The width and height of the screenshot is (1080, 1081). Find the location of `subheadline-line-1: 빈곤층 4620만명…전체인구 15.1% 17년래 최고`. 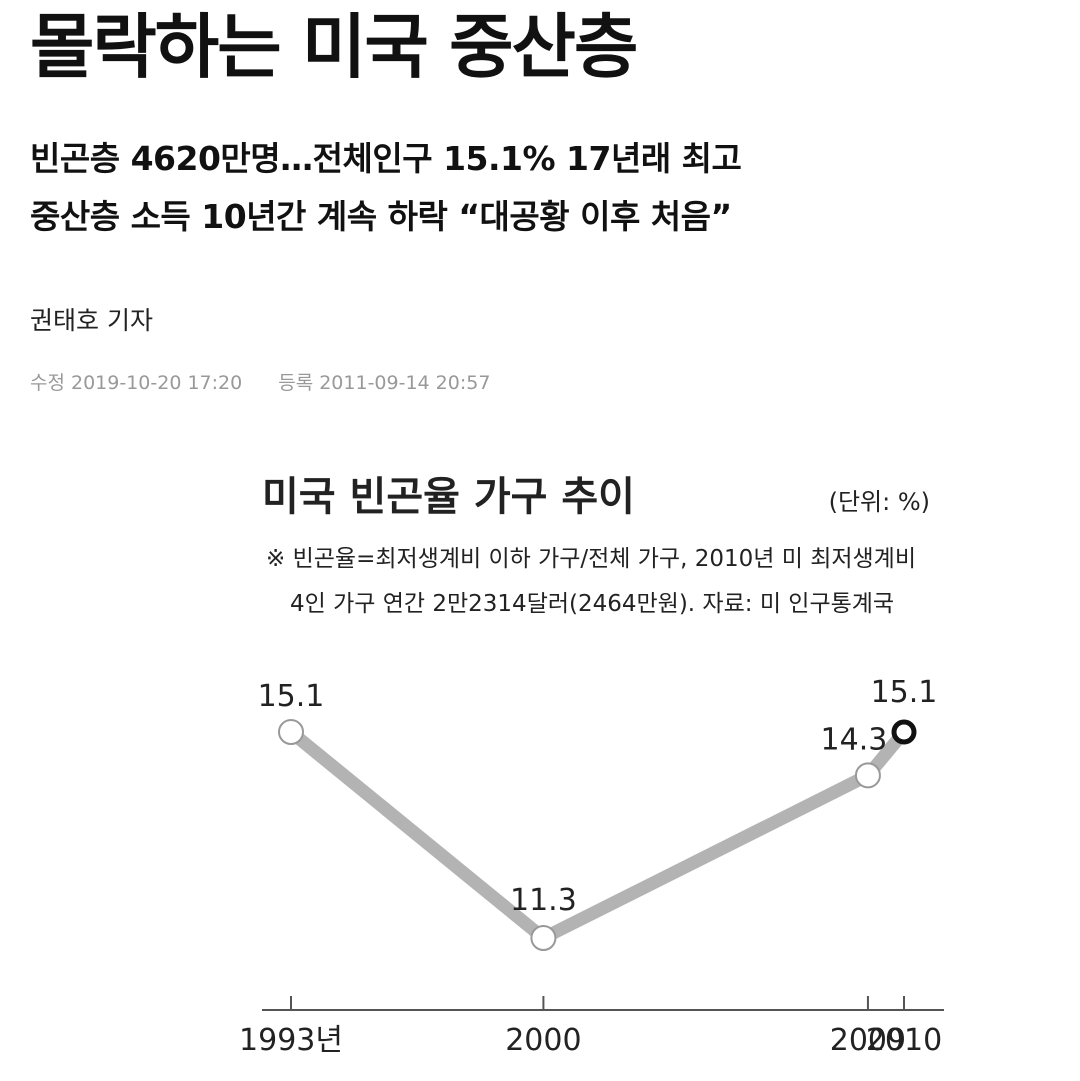

subheadline-line-1: 빈곤층 4620만명…전체인구 15.1% 17년래 최고 is located at coordinates (386, 158).